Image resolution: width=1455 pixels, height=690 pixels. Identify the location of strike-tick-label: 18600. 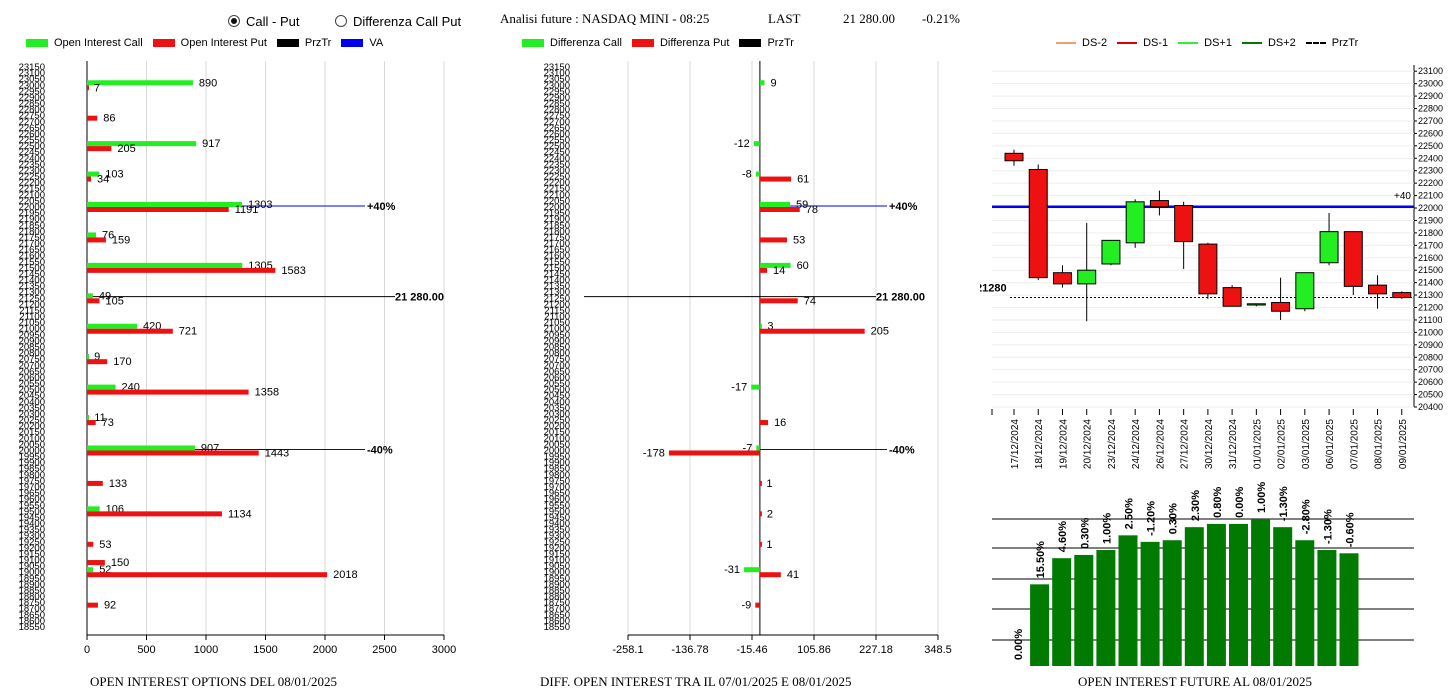
(557, 621).